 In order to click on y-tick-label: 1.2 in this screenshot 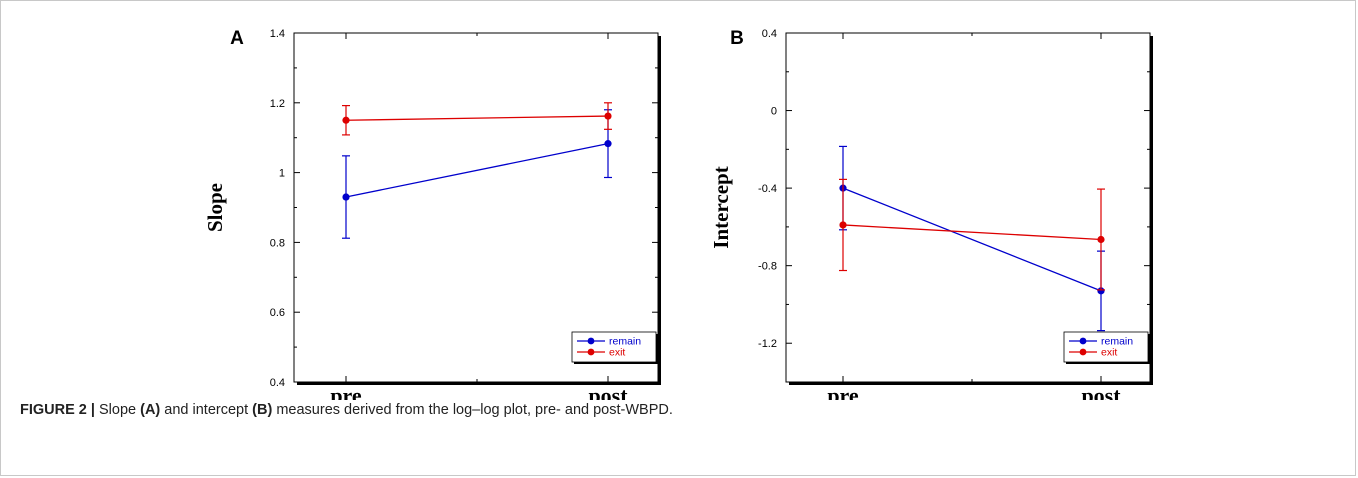, I will do `click(277, 104)`.